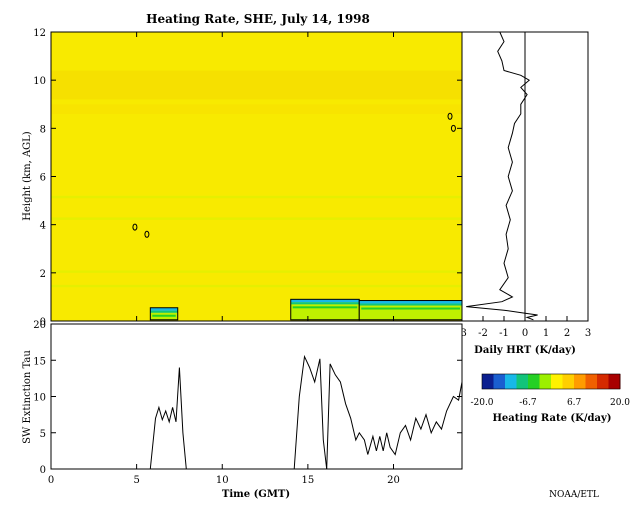 The height and width of the screenshot is (512, 640). Describe the element at coordinates (574, 495) in the screenshot. I see `credit-label: NOAA/ETL` at that location.